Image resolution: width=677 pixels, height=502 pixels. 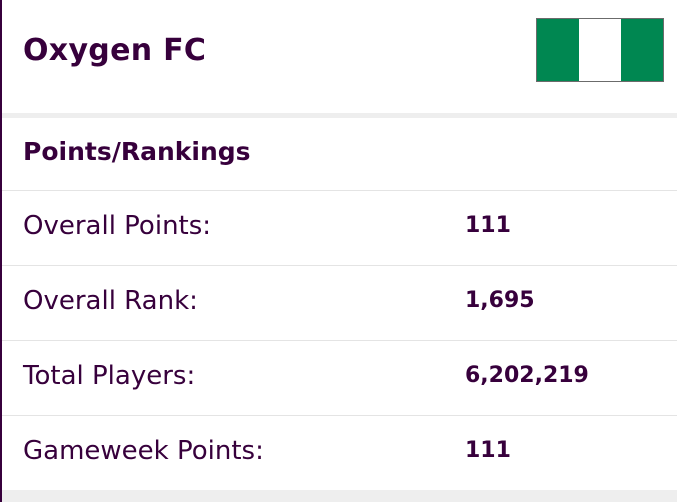 I want to click on stat-label: Overall Points:, so click(x=117, y=226).